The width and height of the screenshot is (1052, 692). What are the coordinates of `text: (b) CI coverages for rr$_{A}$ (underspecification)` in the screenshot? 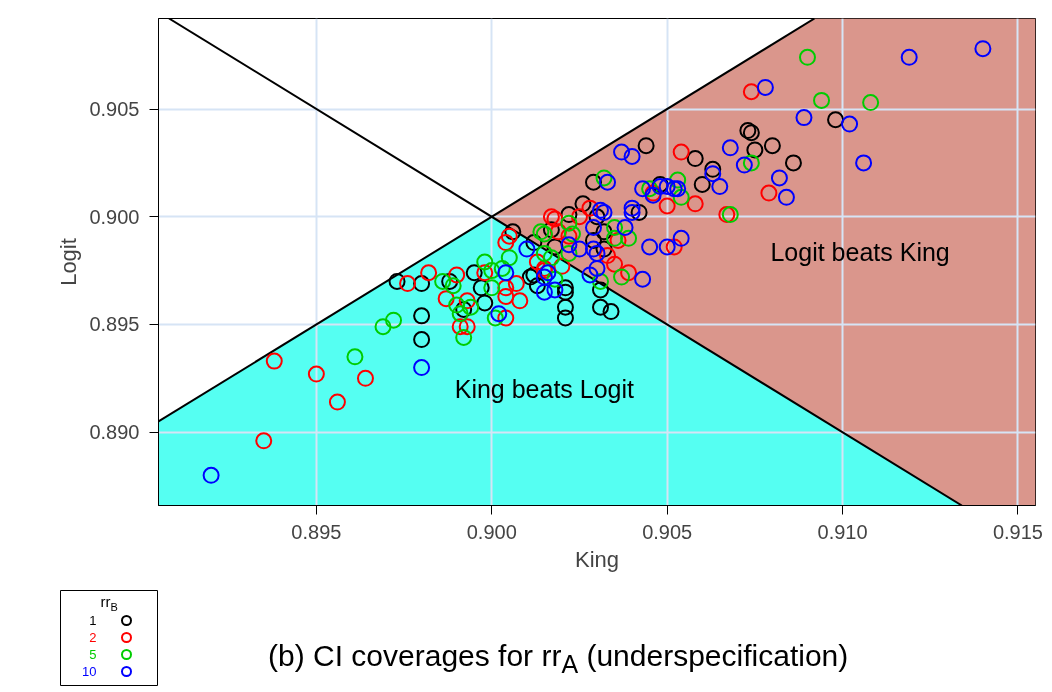 It's located at (558, 659).